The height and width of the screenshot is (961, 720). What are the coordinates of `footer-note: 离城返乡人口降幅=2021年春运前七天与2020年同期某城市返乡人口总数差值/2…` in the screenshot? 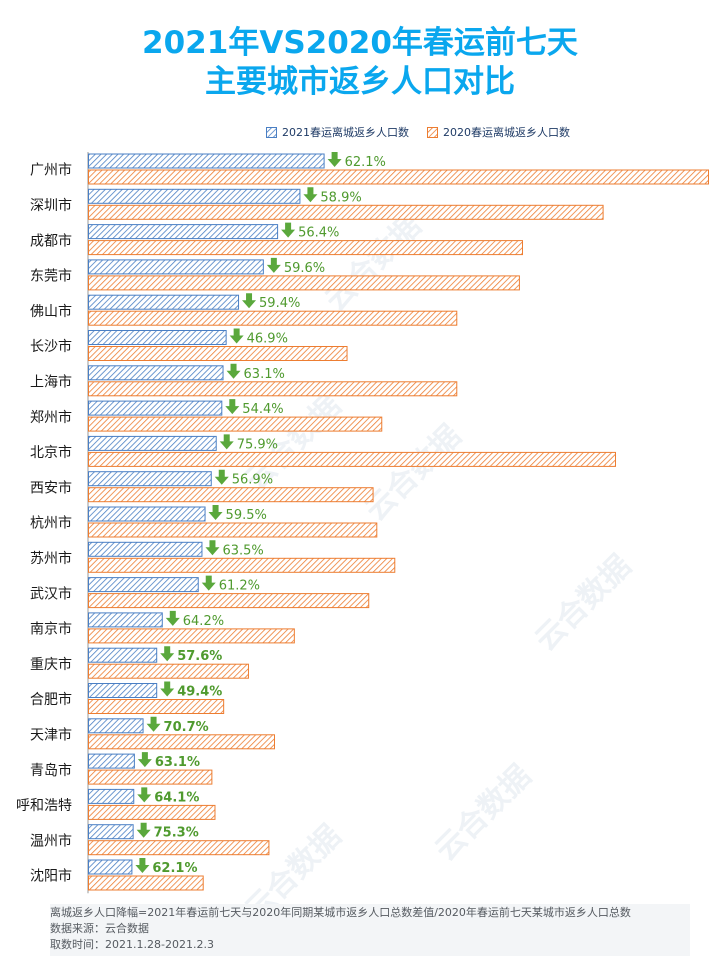 It's located at (370, 930).